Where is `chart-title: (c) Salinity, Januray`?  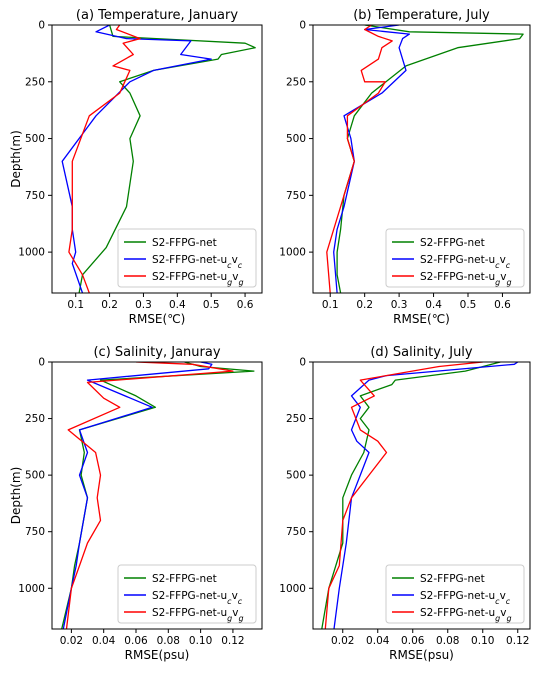
chart-title: (c) Salinity, Januray is located at coordinates (156, 352).